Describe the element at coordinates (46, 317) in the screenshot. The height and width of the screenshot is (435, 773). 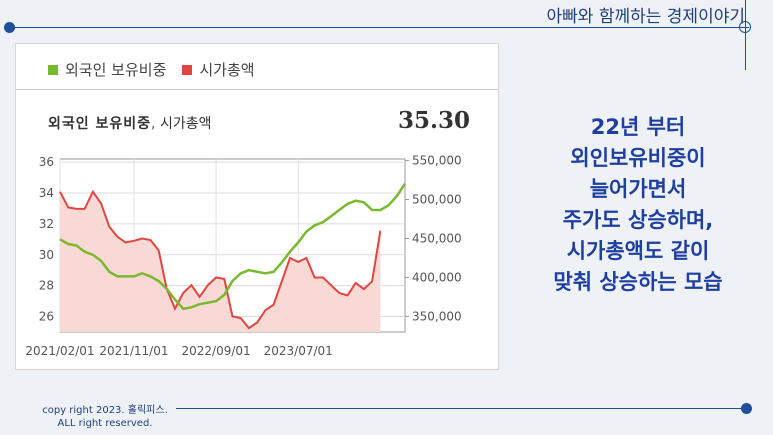
I see `y-left-tick-label: 26` at that location.